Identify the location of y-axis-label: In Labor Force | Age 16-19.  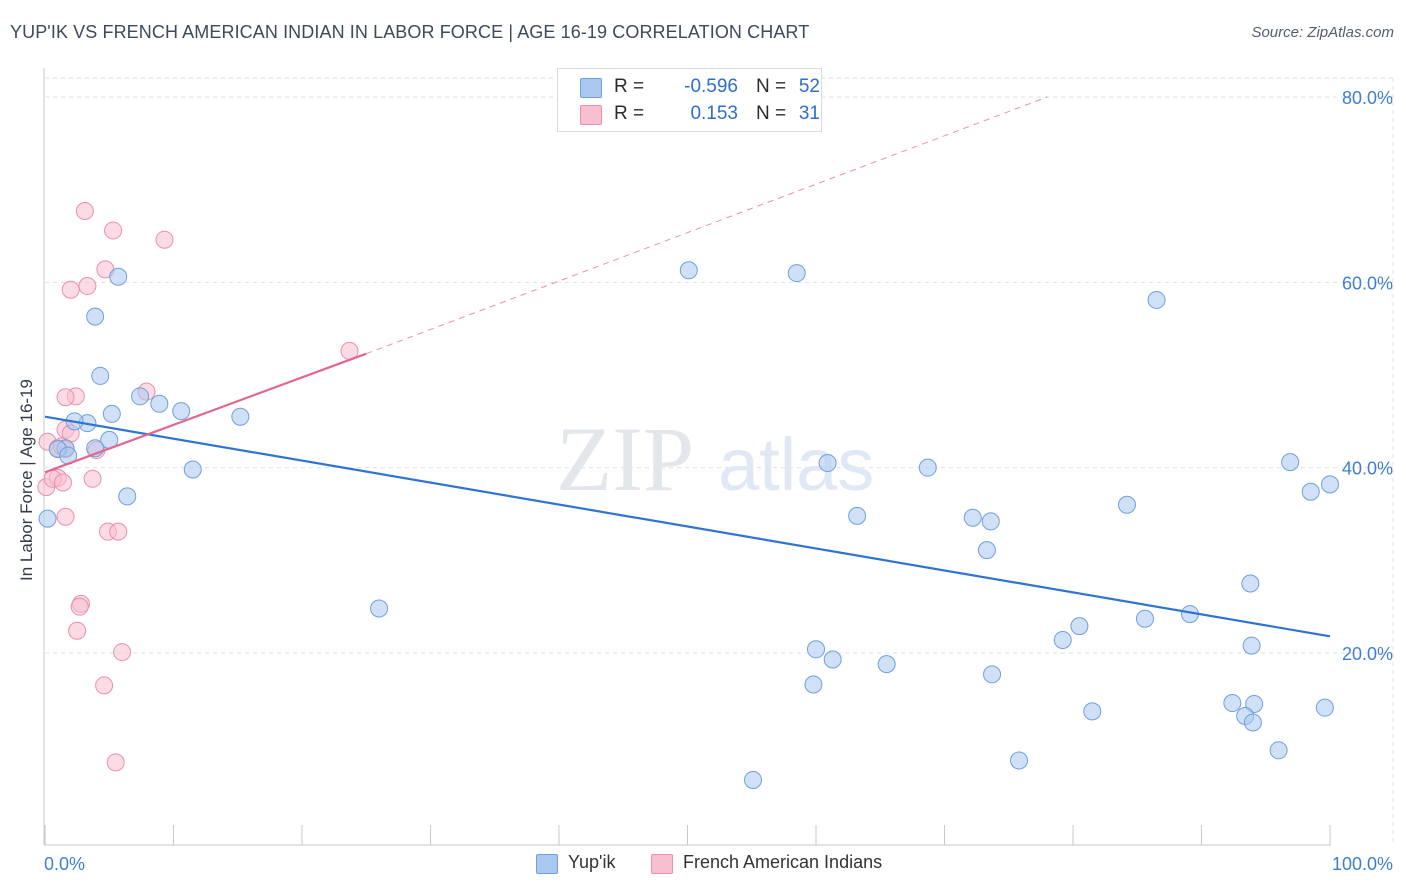
(26, 480).